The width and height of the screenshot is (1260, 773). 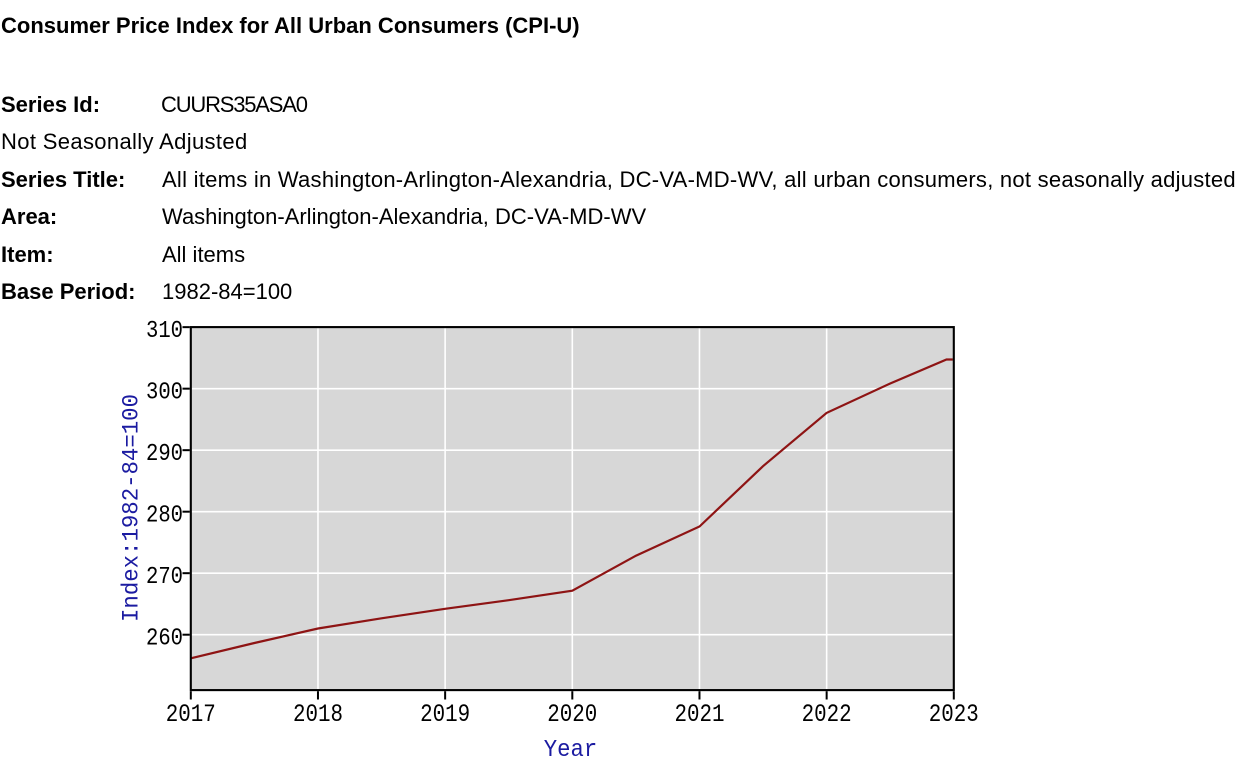 I want to click on svg-text: 2023, so click(x=954, y=714).